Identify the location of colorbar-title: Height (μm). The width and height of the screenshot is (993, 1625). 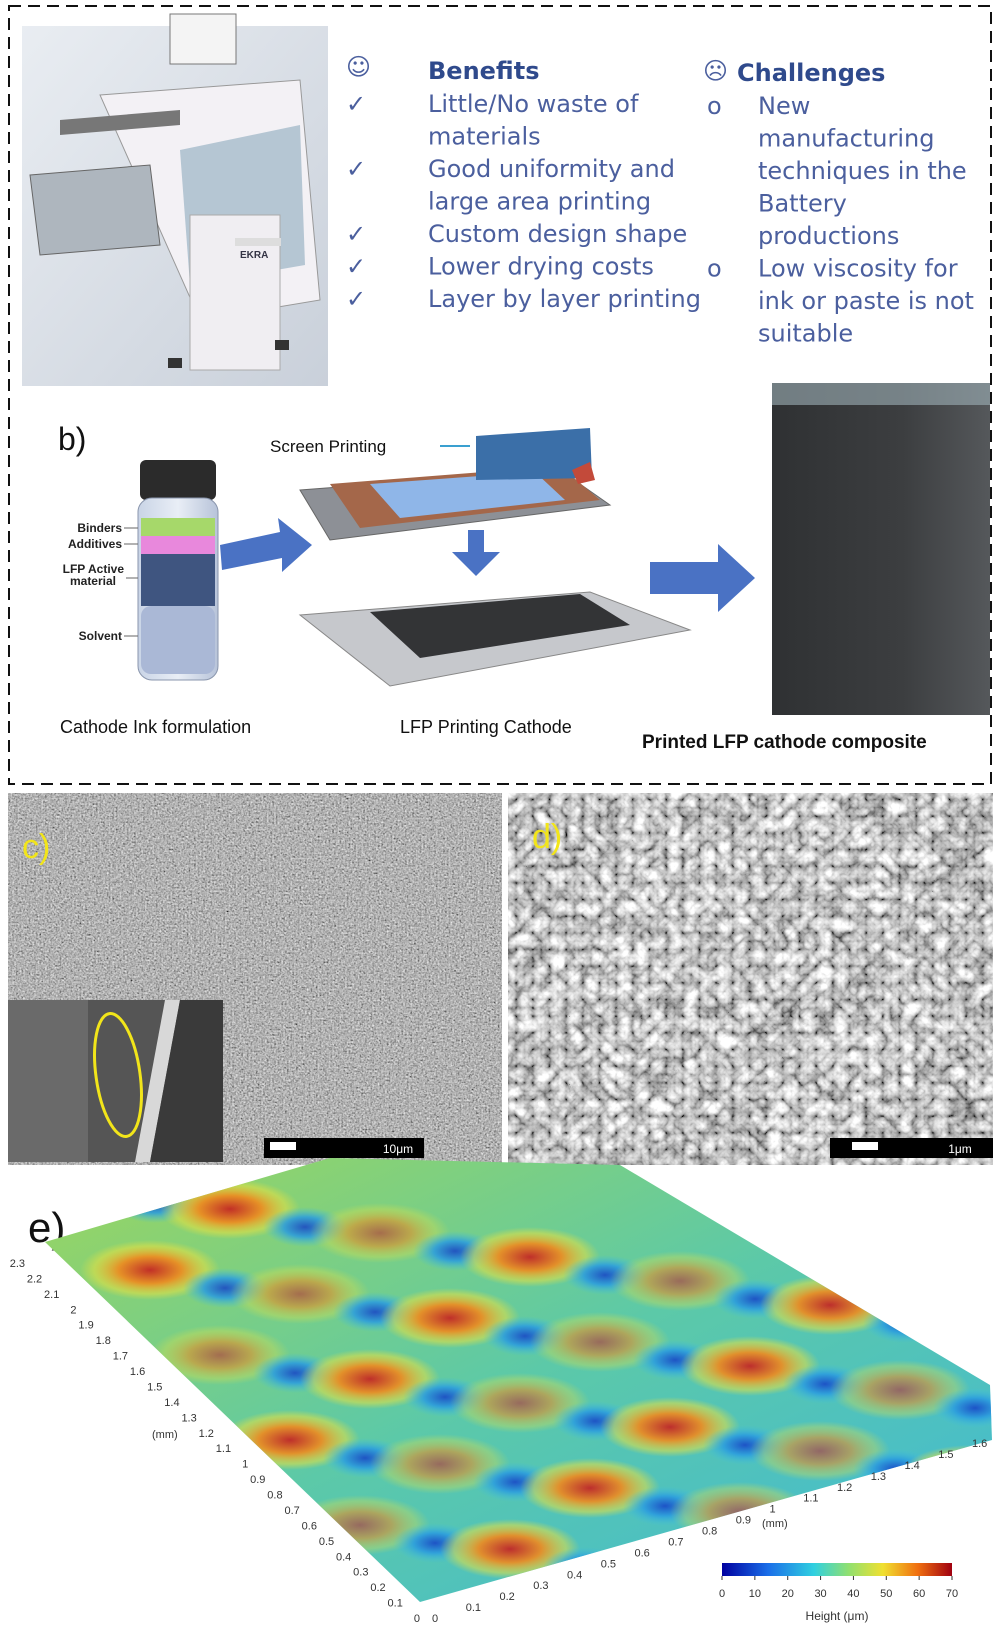
(837, 1616).